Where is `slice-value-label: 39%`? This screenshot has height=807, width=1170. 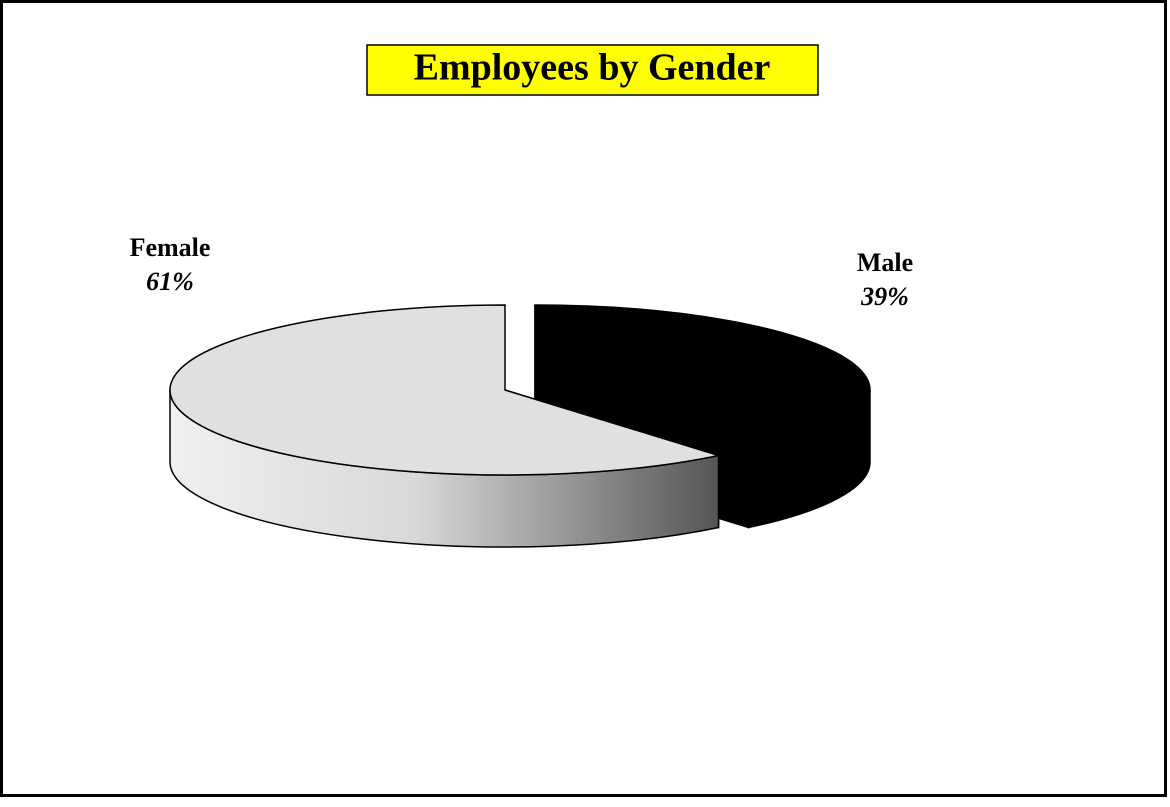 slice-value-label: 39% is located at coordinates (884, 296).